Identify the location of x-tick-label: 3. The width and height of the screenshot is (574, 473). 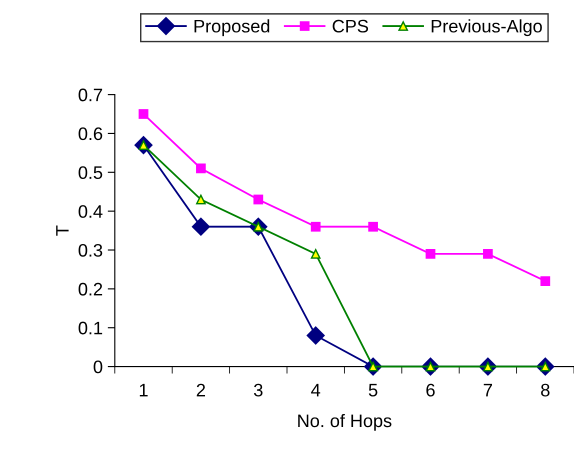
(258, 390).